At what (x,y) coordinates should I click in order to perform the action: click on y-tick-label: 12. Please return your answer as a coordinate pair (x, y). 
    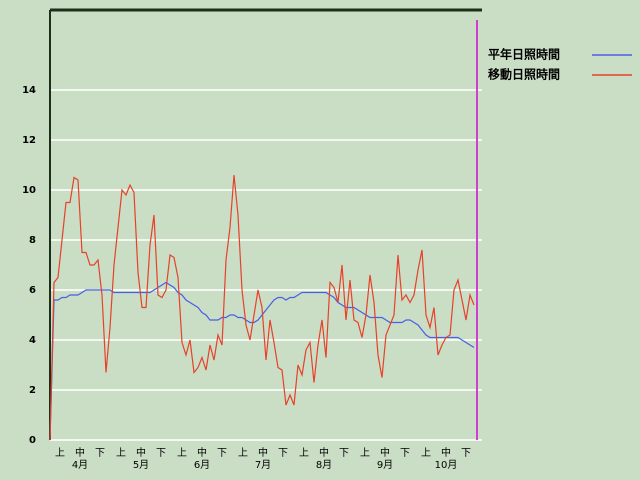
    Looking at the image, I should click on (29, 140).